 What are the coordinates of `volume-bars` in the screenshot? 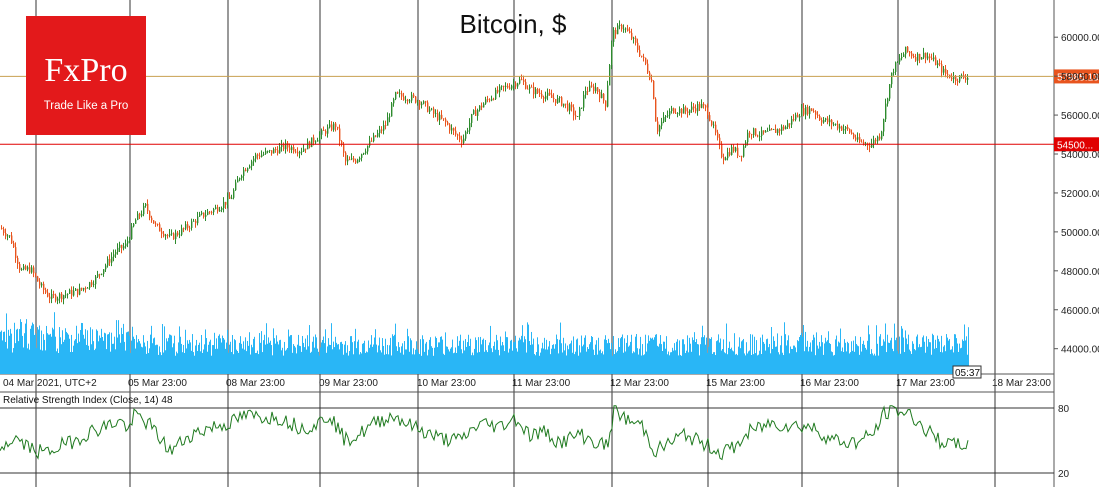 It's located at (484, 343).